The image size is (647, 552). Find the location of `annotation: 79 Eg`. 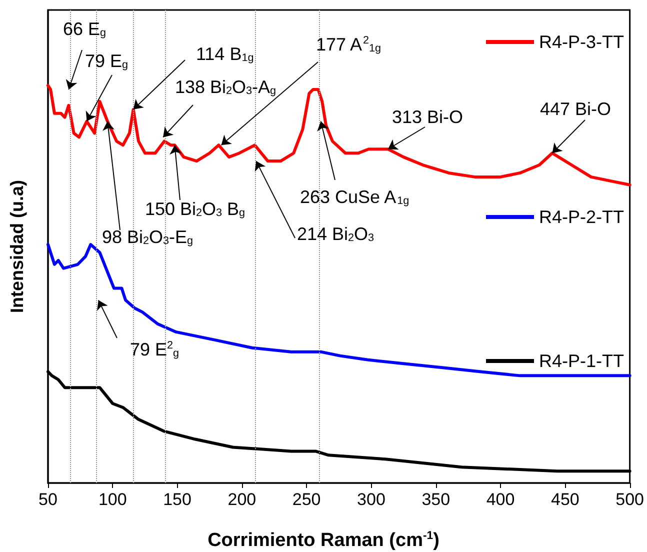

annotation: 79 Eg is located at coordinates (106, 61).